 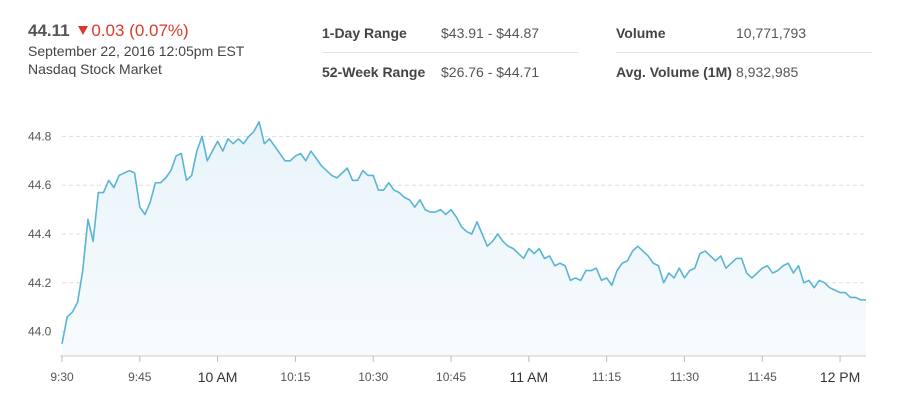 I want to click on x-tick-label: 10 AM, so click(x=218, y=377).